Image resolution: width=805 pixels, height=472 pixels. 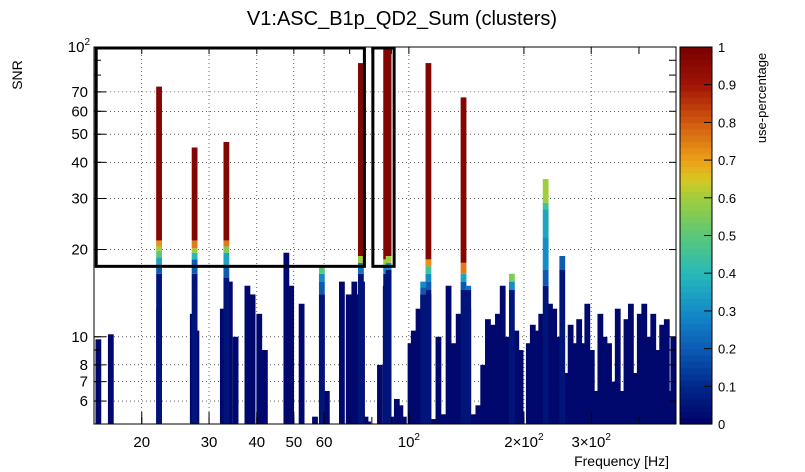 What do you see at coordinates (727, 349) in the screenshot?
I see `colorbar-tick-label: 0.2` at bounding box center [727, 349].